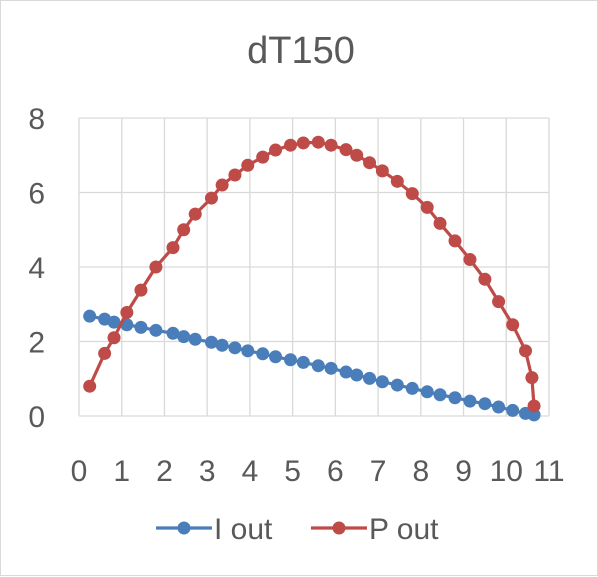 This screenshot has height=577, width=598. I want to click on legend-label: P out, so click(404, 529).